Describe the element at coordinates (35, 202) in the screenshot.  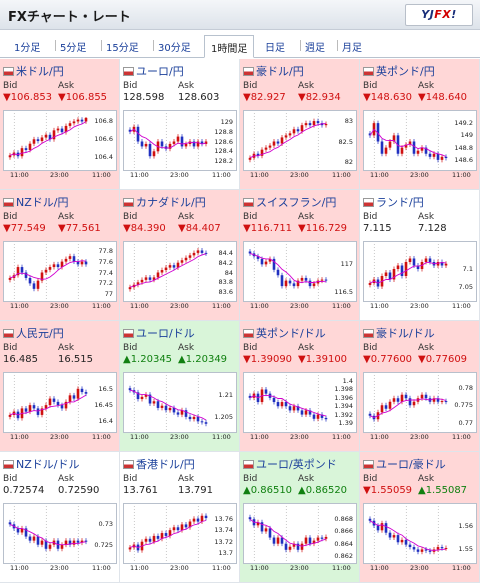
I see `pair-name-link: NZドル/円` at that location.